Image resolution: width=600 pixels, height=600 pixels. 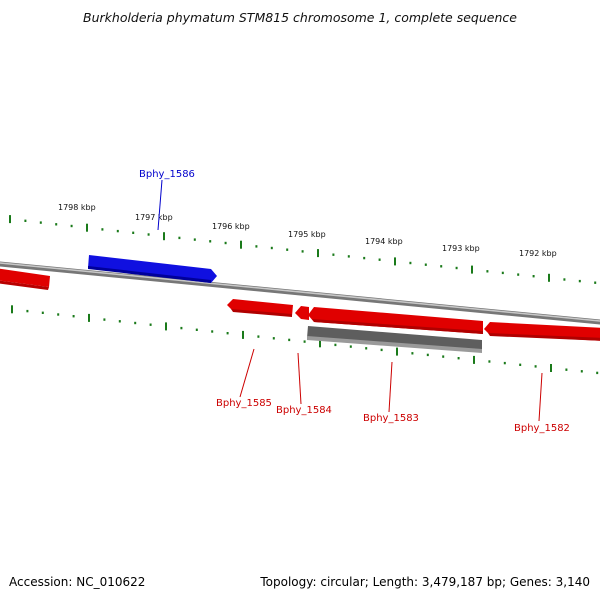 I want to click on gene-label-bphy-1585: Bphy_1585, so click(x=244, y=403).